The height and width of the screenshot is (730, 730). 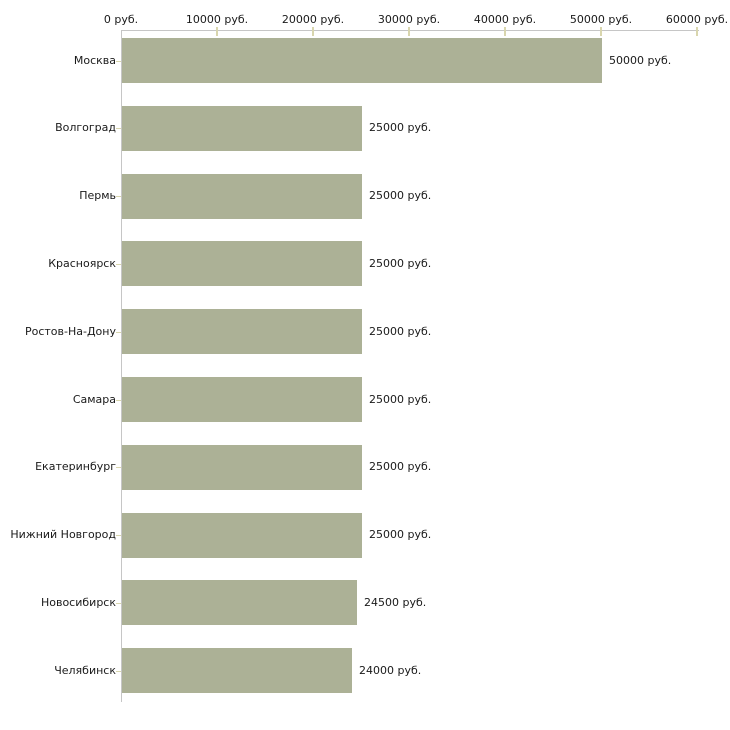 I want to click on category-label: Новосибирск, so click(x=78, y=602).